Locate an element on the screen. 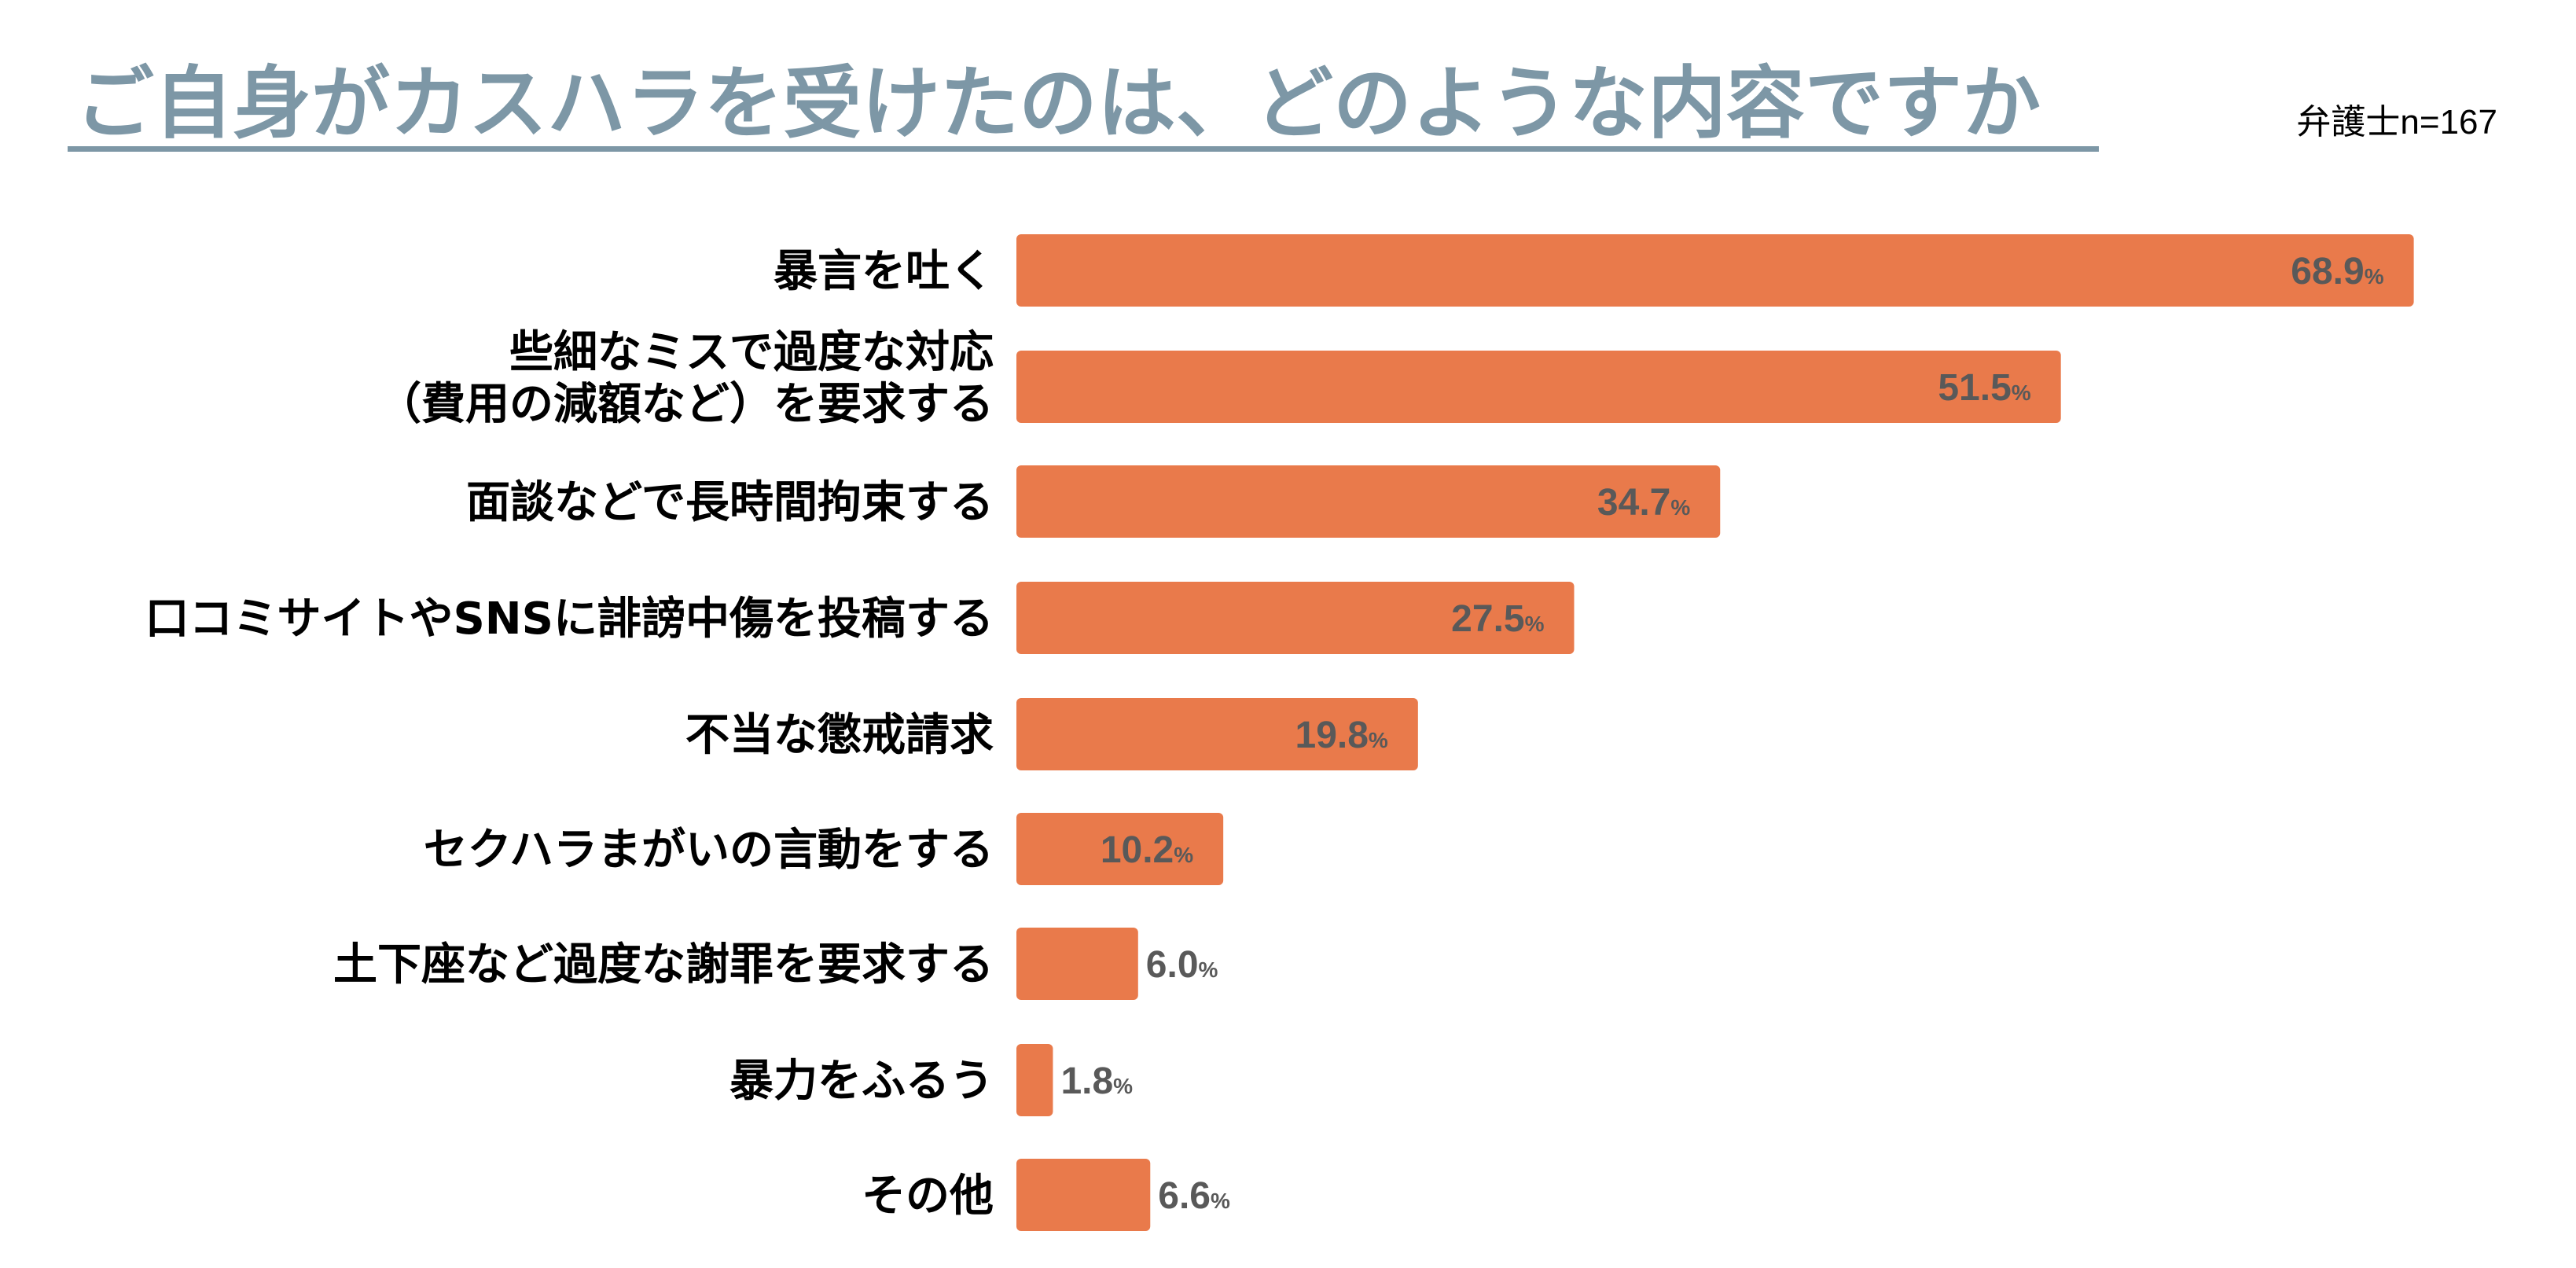 Image resolution: width=2576 pixels, height=1268 pixels. chart-title: ご自身がカスハラを受けたのは、どのような内容ですか is located at coordinates (1058, 103).